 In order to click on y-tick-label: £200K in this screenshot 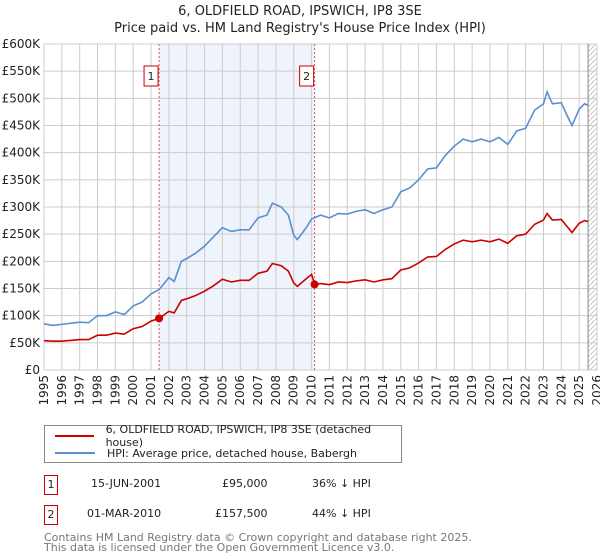, I will do `click(22, 261)`.